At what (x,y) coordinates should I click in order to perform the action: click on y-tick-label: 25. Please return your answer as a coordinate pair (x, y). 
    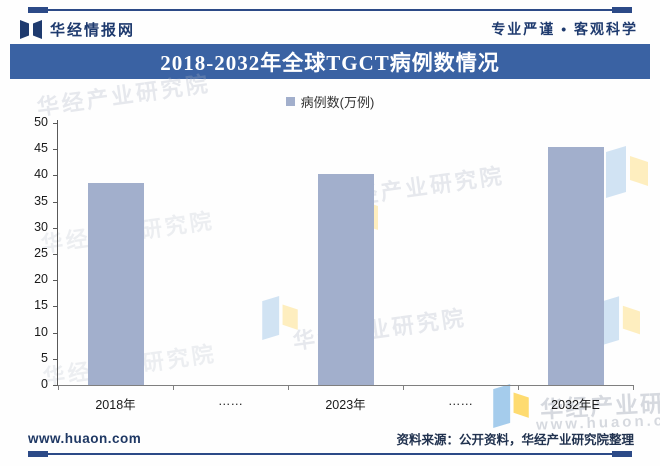
    Looking at the image, I should click on (41, 253).